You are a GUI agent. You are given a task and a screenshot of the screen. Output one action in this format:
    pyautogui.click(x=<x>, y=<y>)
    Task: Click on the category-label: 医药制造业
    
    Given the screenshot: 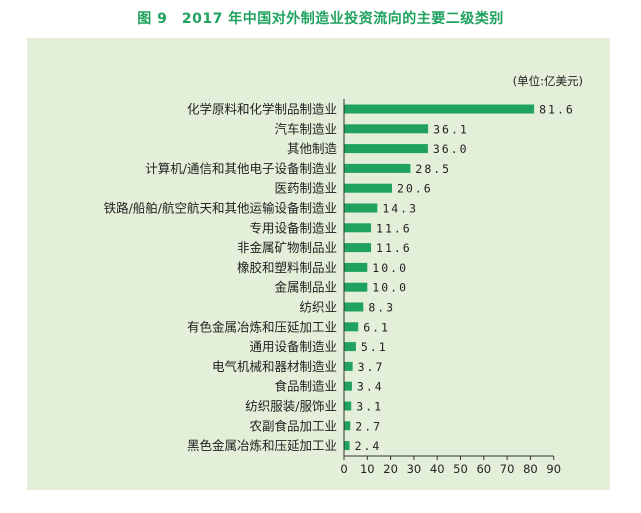 What is the action you would take?
    pyautogui.click(x=305, y=188)
    